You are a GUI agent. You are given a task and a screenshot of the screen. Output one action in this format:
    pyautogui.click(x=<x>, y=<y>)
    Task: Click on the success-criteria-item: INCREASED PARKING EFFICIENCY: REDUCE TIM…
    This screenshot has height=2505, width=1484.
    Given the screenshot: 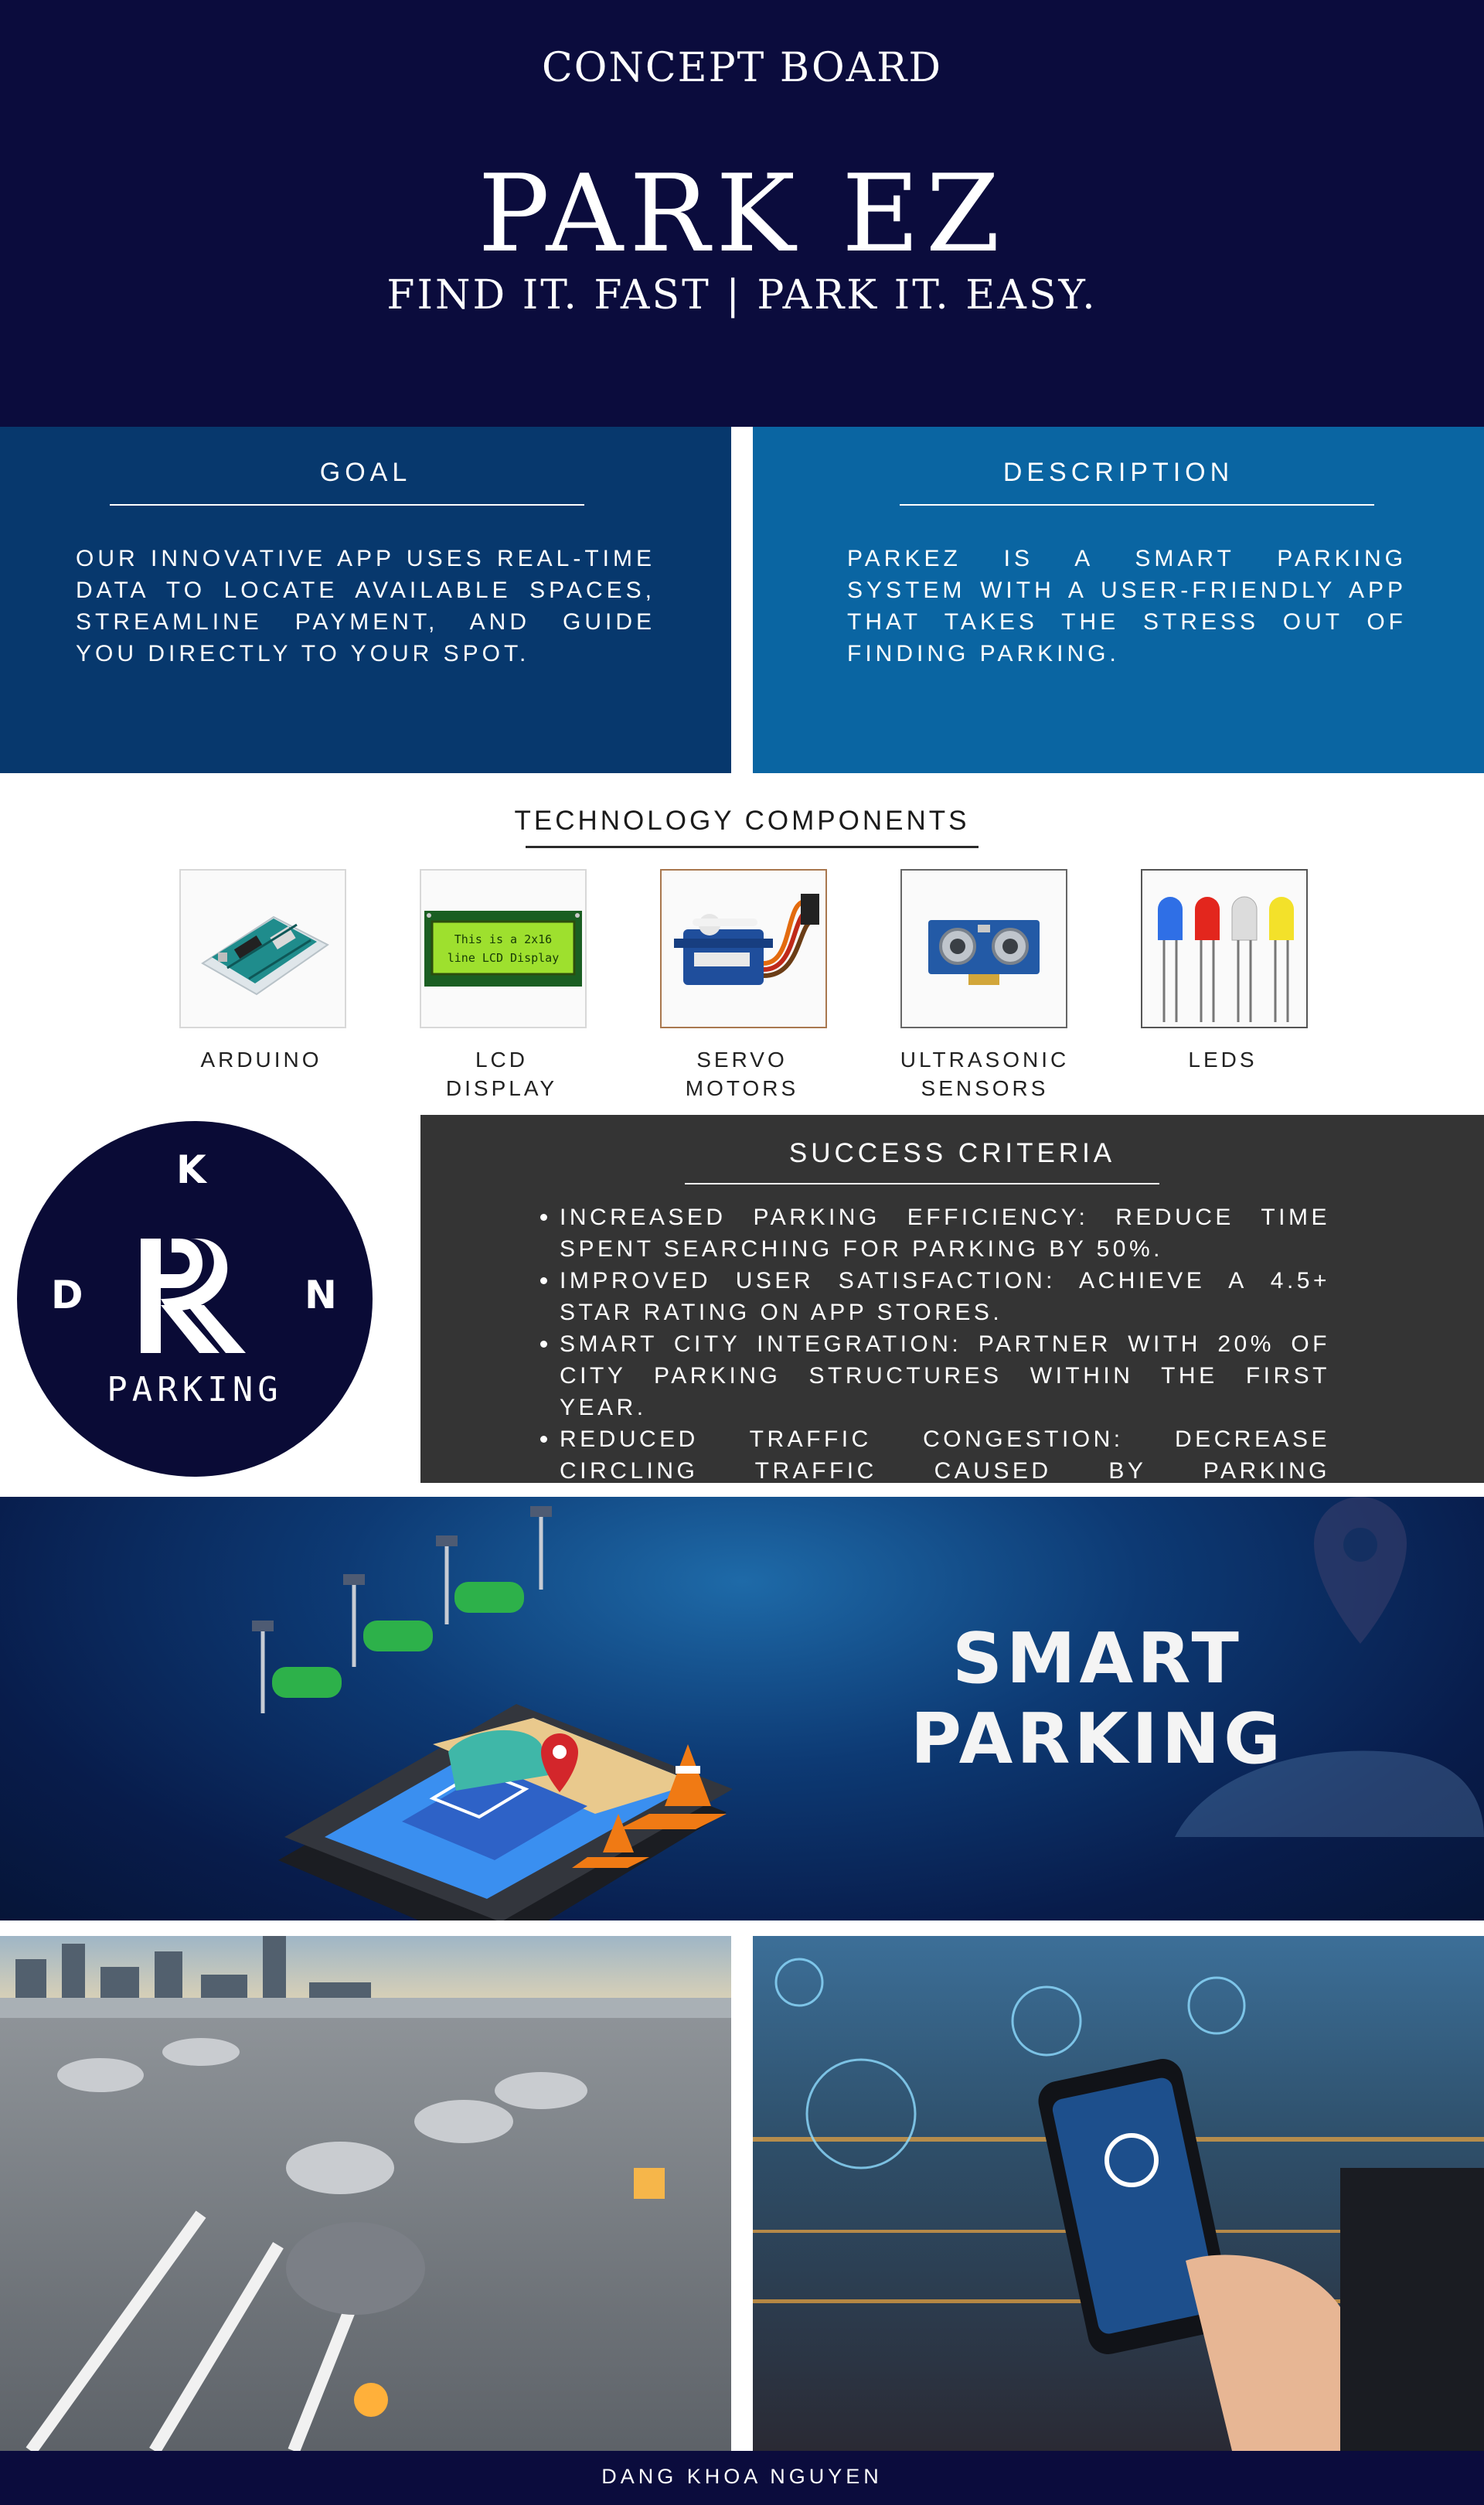 What is the action you would take?
    pyautogui.click(x=935, y=1233)
    